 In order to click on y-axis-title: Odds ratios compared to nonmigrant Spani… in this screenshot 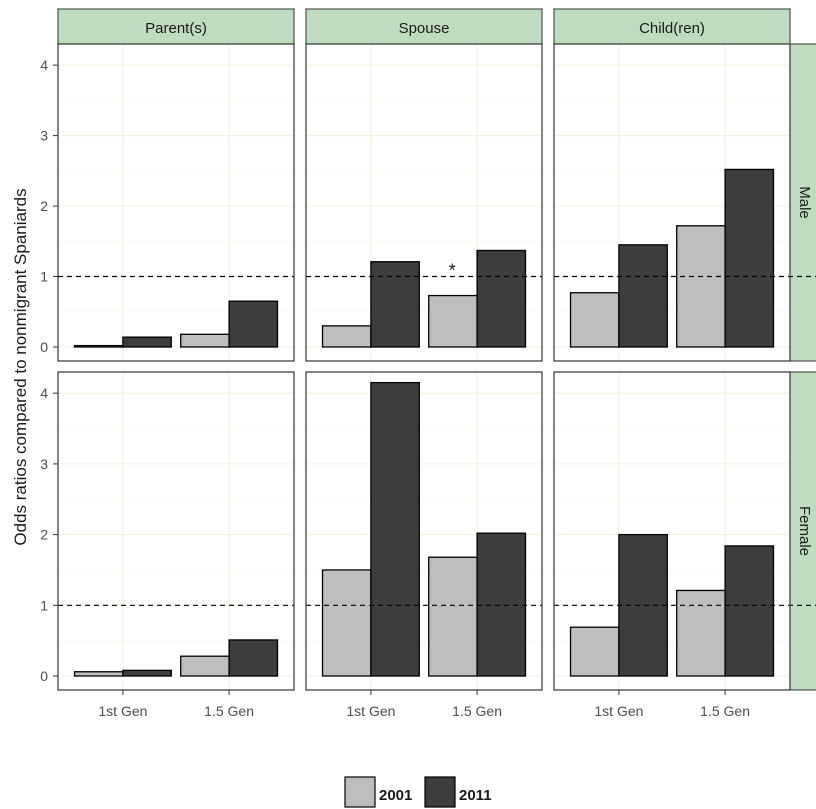, I will do `click(20, 366)`.